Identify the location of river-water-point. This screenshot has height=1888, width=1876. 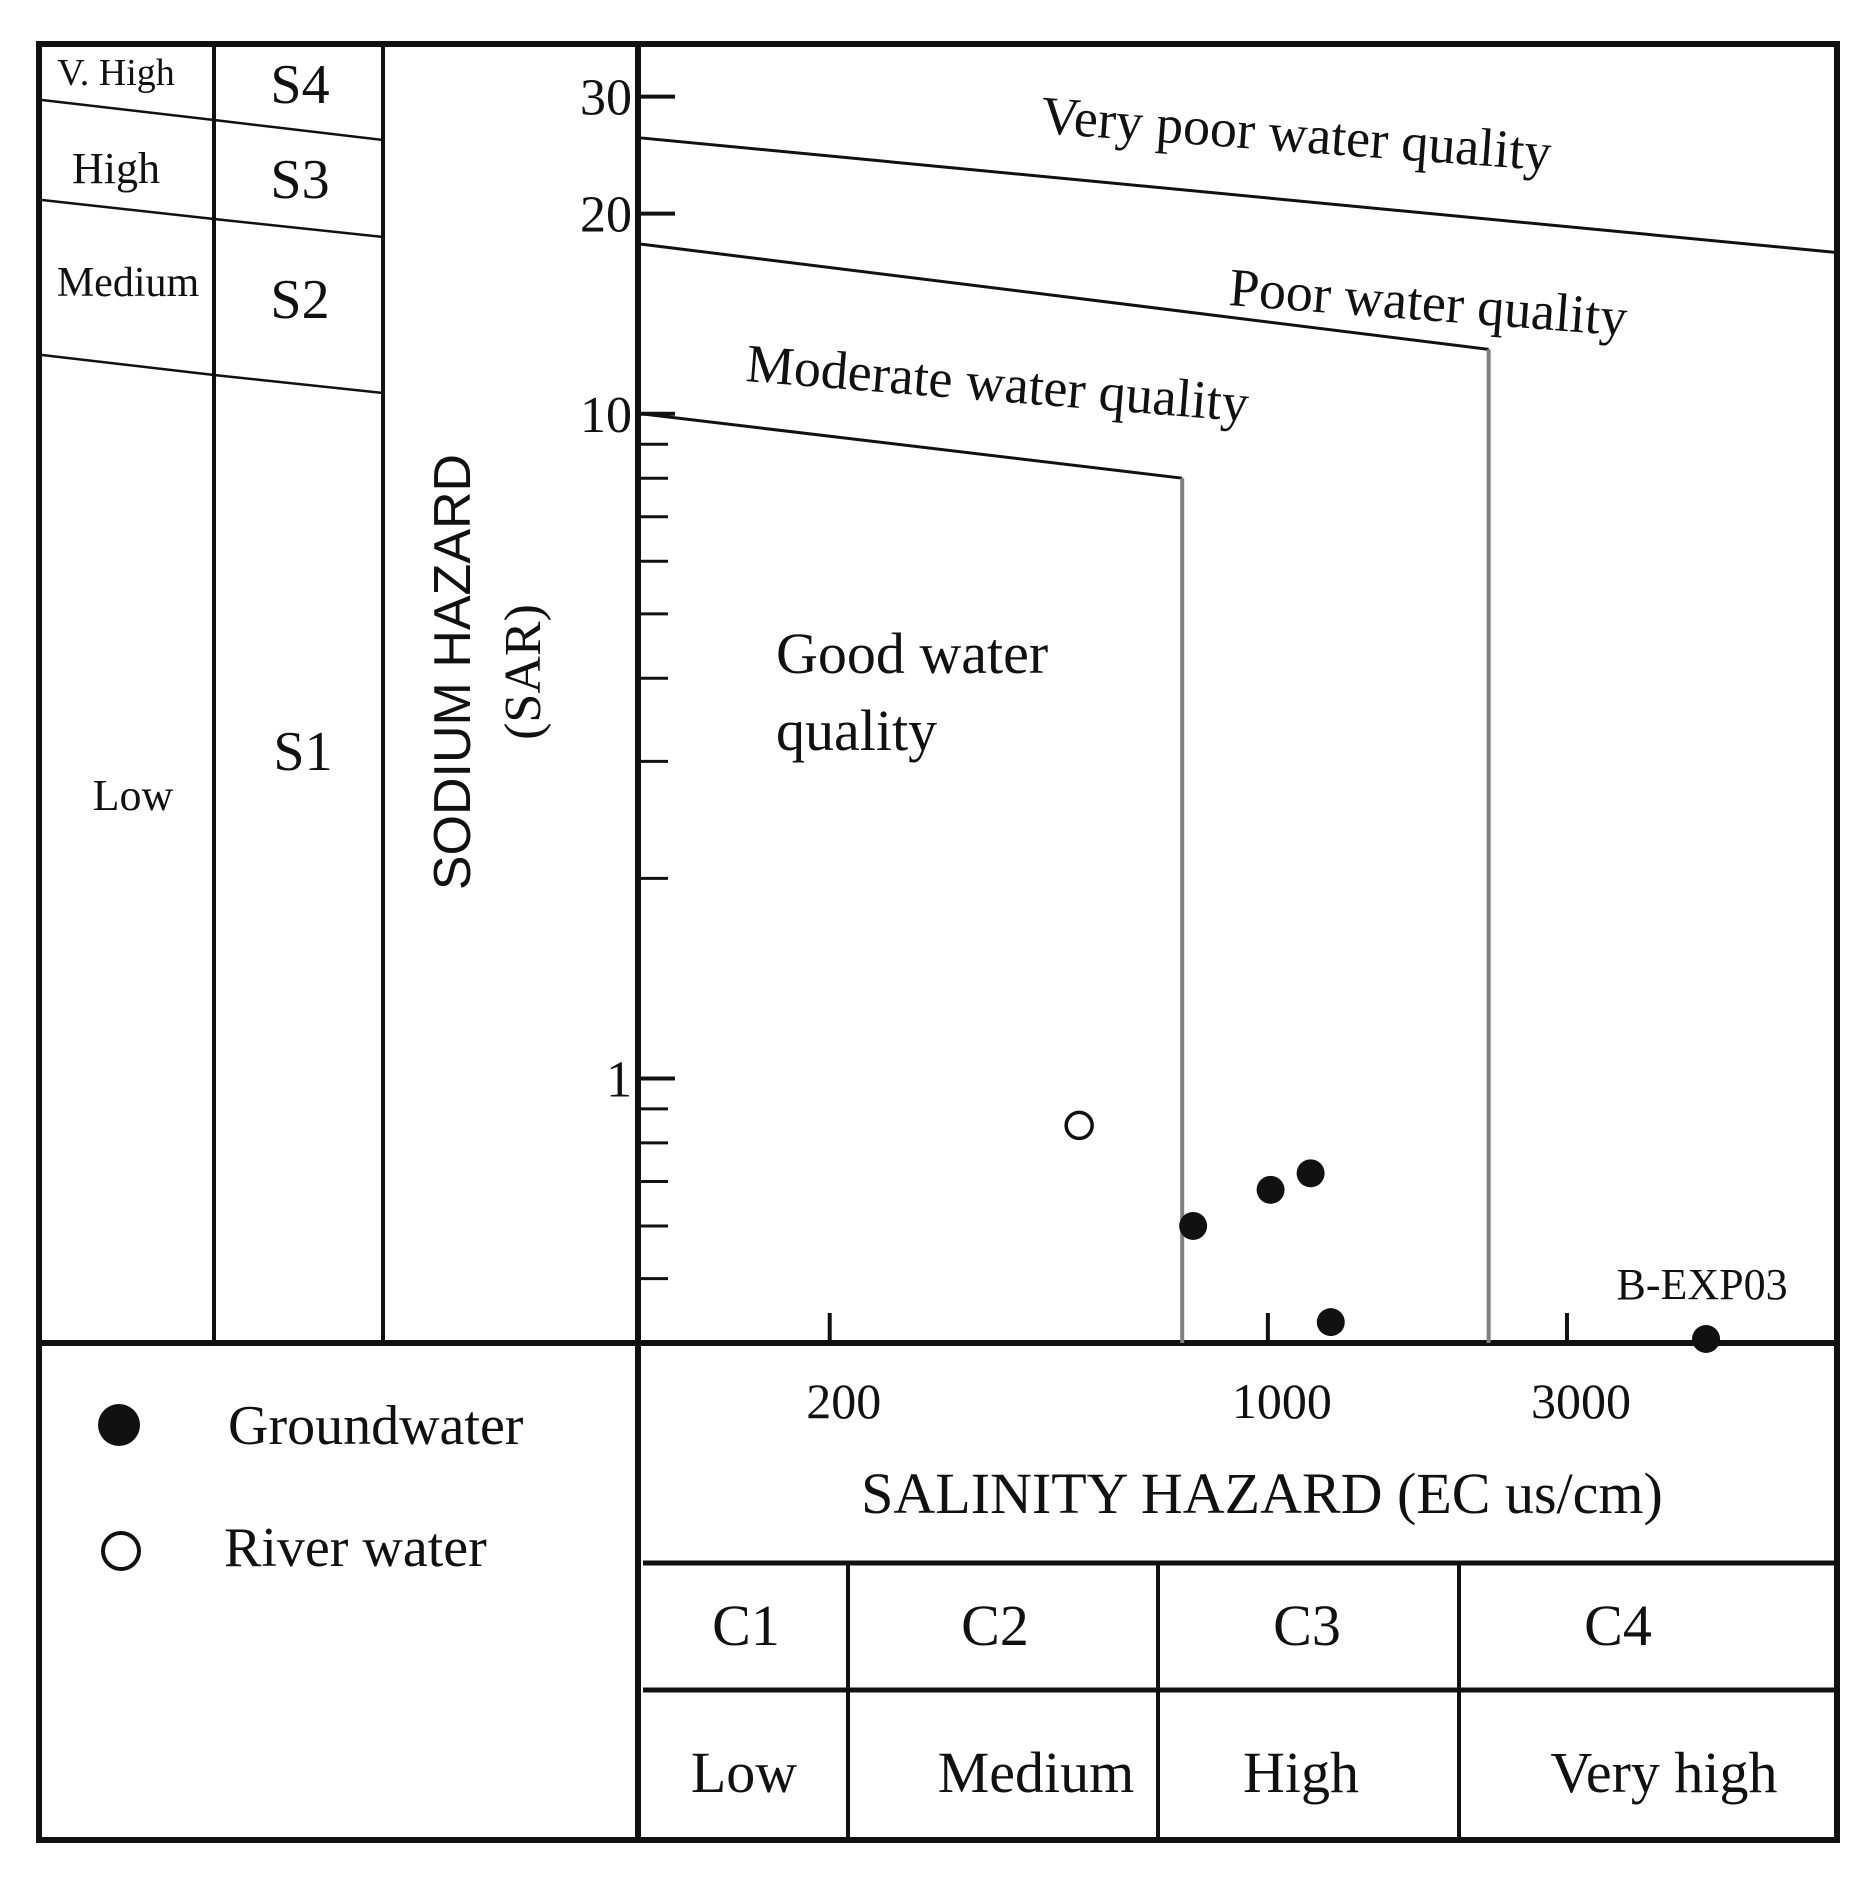
(1079, 1125).